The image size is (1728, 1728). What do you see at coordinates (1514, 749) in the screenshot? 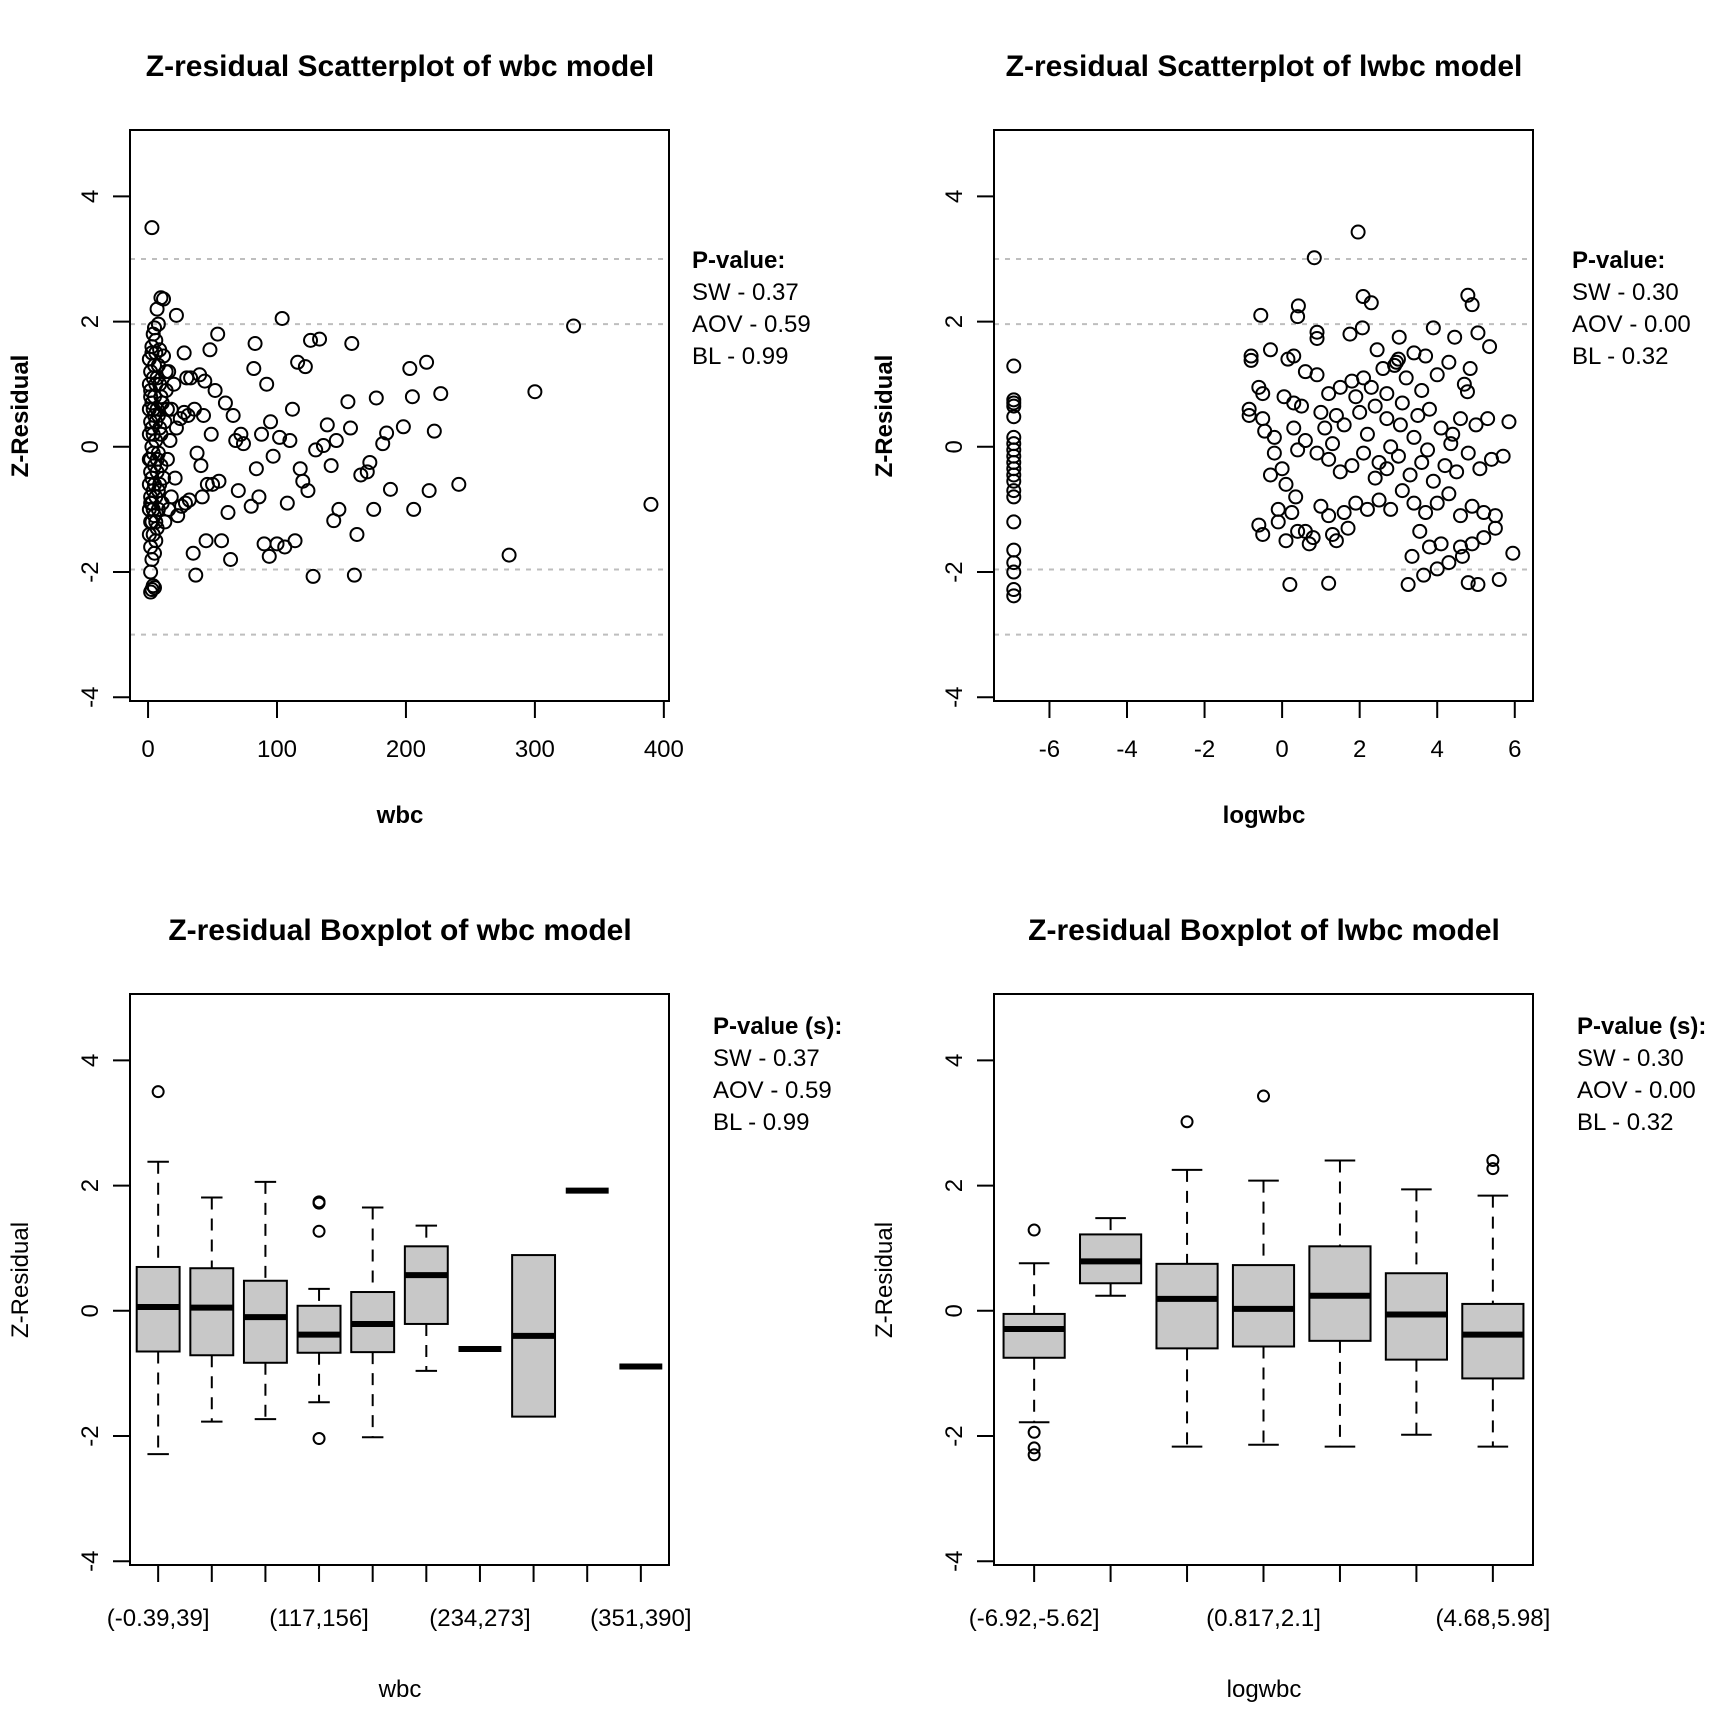
I see `x-tick-label: 6` at bounding box center [1514, 749].